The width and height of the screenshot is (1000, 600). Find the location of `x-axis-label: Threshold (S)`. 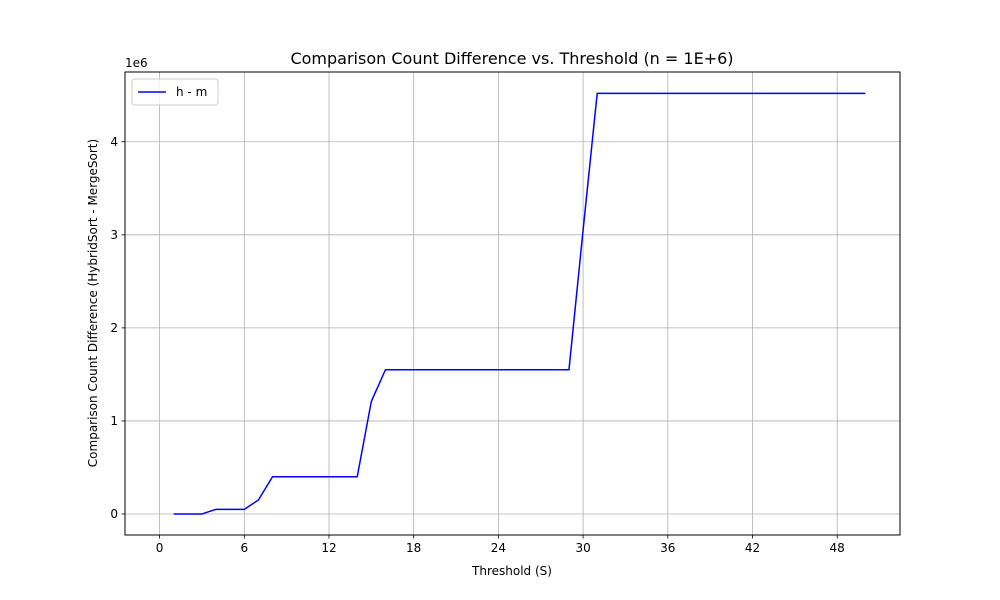

x-axis-label: Threshold (S) is located at coordinates (511, 571).